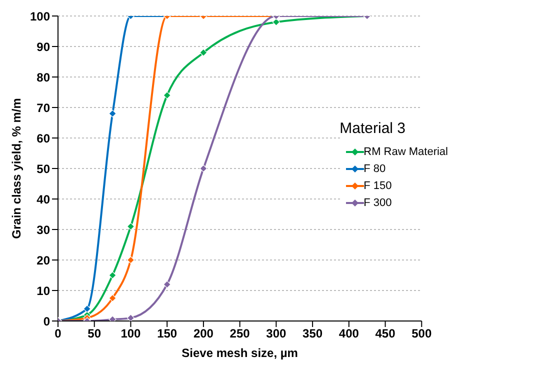  Describe the element at coordinates (43, 291) in the screenshot. I see `y-tick-label: 10` at that location.